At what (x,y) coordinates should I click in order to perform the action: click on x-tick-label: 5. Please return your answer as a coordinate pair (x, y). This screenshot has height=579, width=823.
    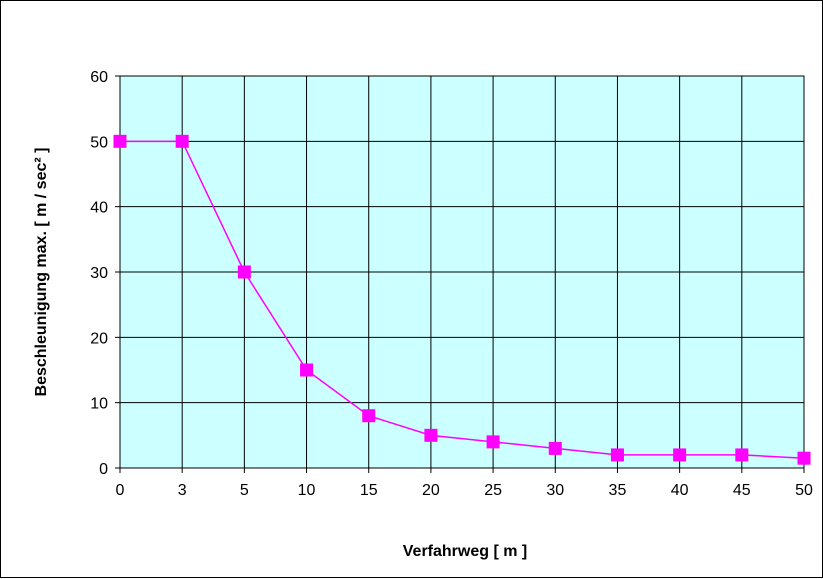
    Looking at the image, I should click on (244, 490).